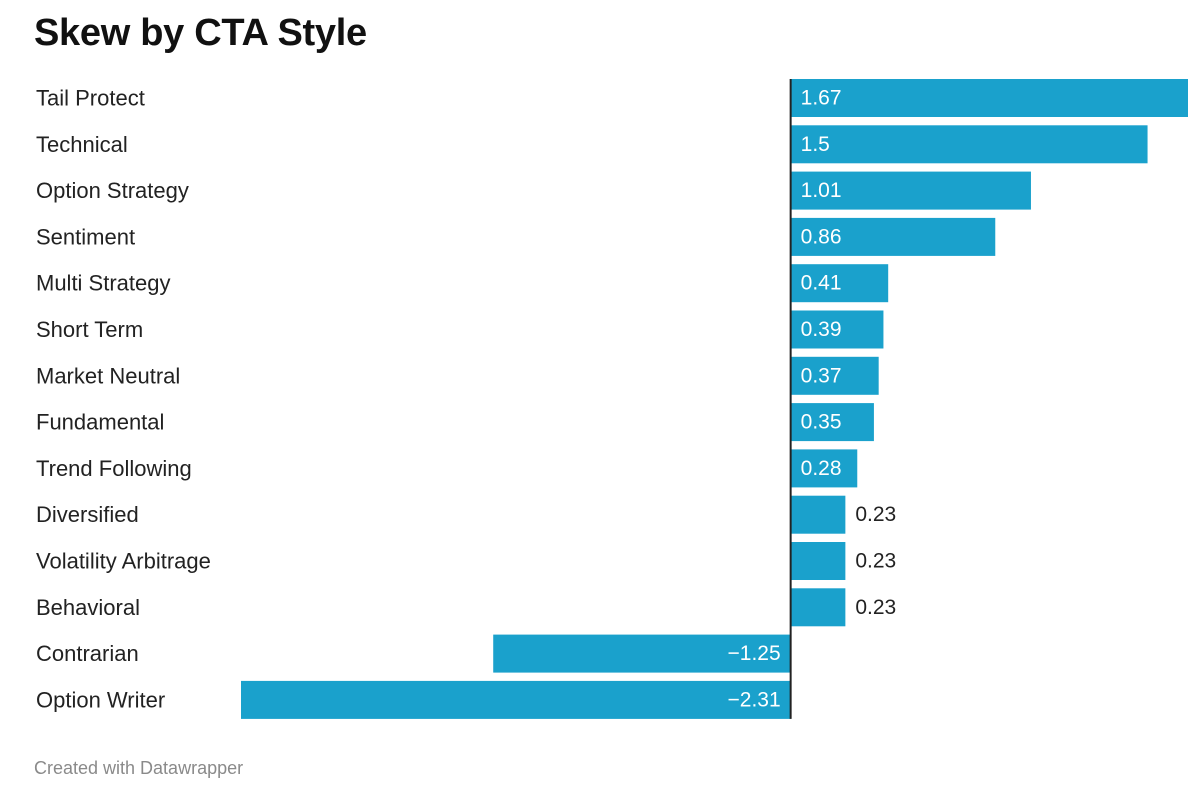 Image resolution: width=1200 pixels, height=788 pixels. What do you see at coordinates (108, 375) in the screenshot?
I see `category-label: Market Neutral` at bounding box center [108, 375].